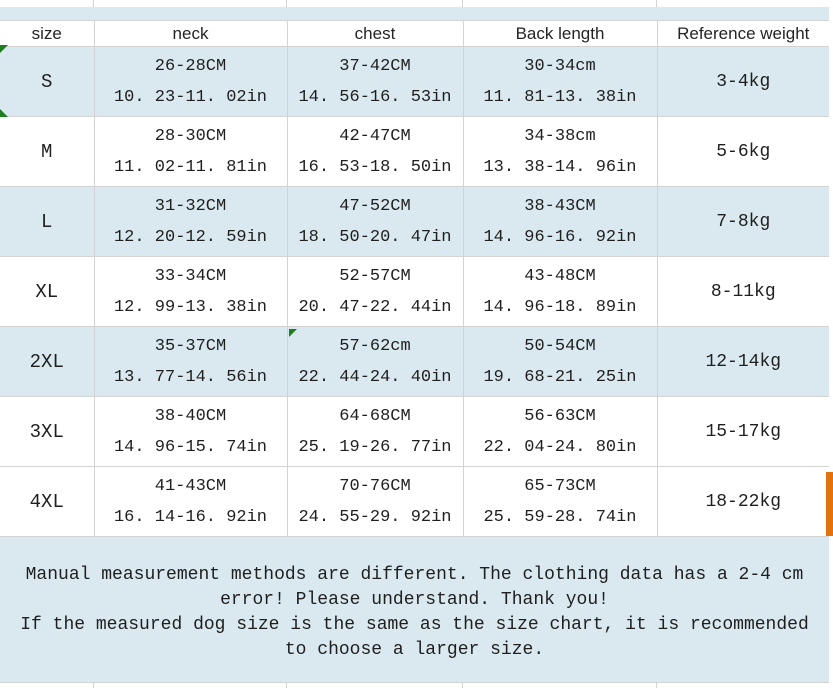 This screenshot has width=833, height=688. I want to click on column-header-size: size, so click(47, 33).